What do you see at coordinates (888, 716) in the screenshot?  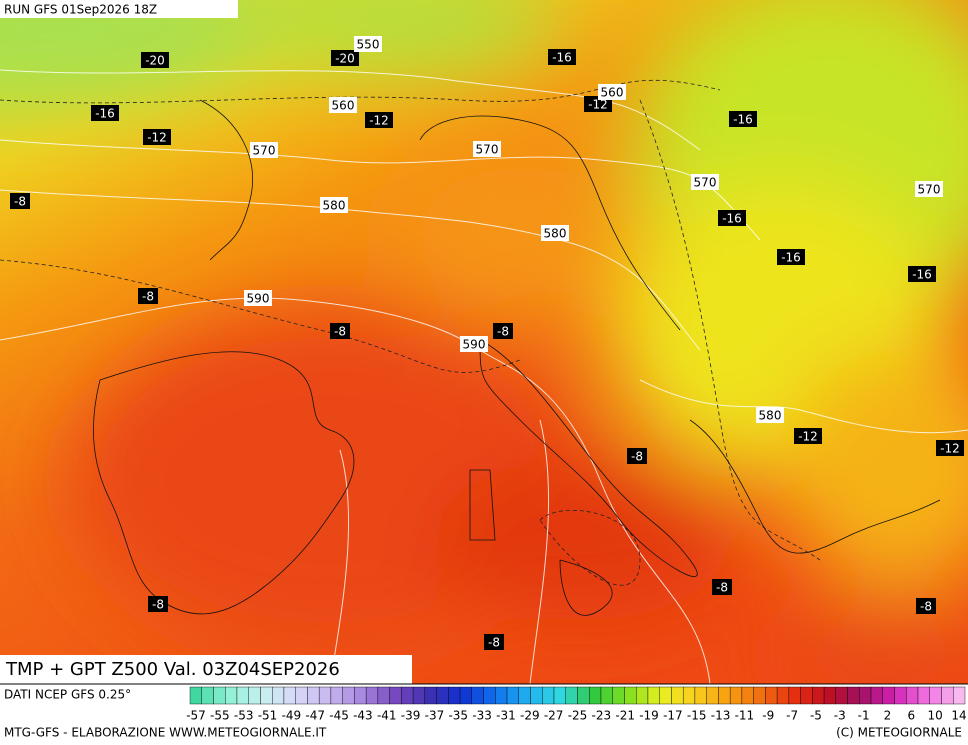 I see `colorbar-tick-label: 2` at bounding box center [888, 716].